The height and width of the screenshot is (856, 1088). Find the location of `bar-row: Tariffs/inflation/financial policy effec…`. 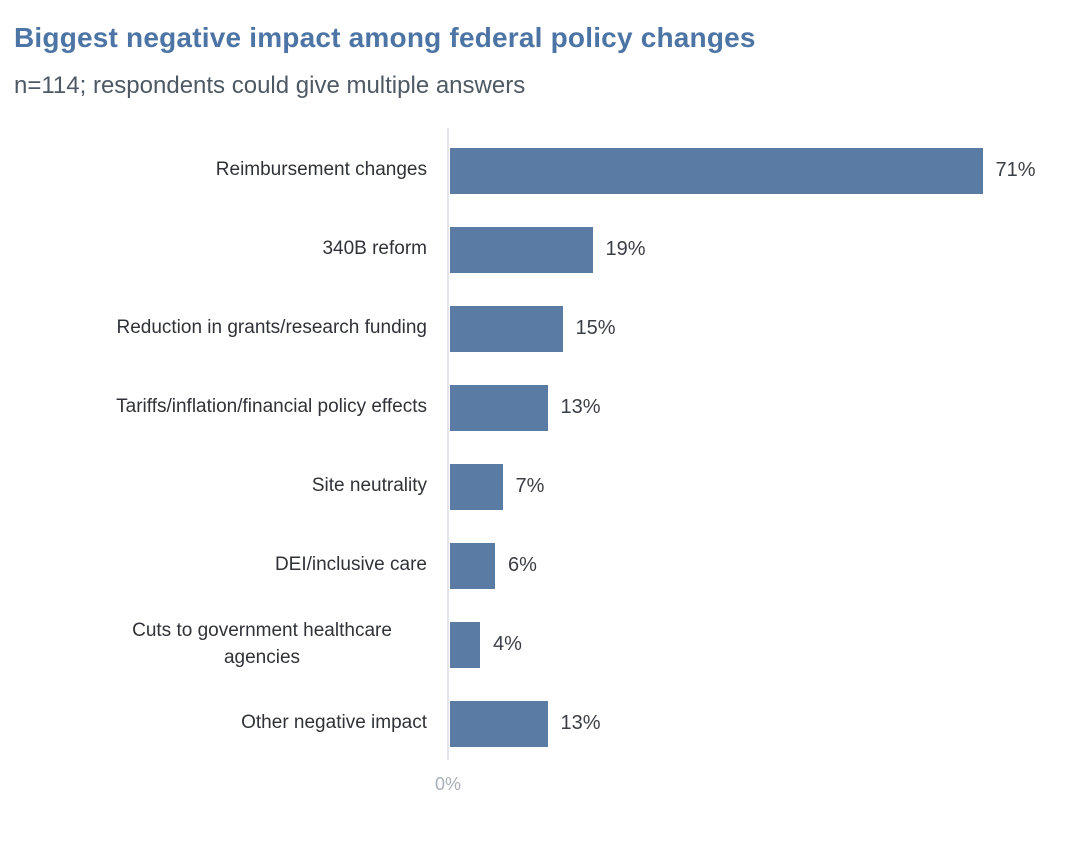

bar-row: Tariffs/inflation/financial policy effec… is located at coordinates (544, 407).